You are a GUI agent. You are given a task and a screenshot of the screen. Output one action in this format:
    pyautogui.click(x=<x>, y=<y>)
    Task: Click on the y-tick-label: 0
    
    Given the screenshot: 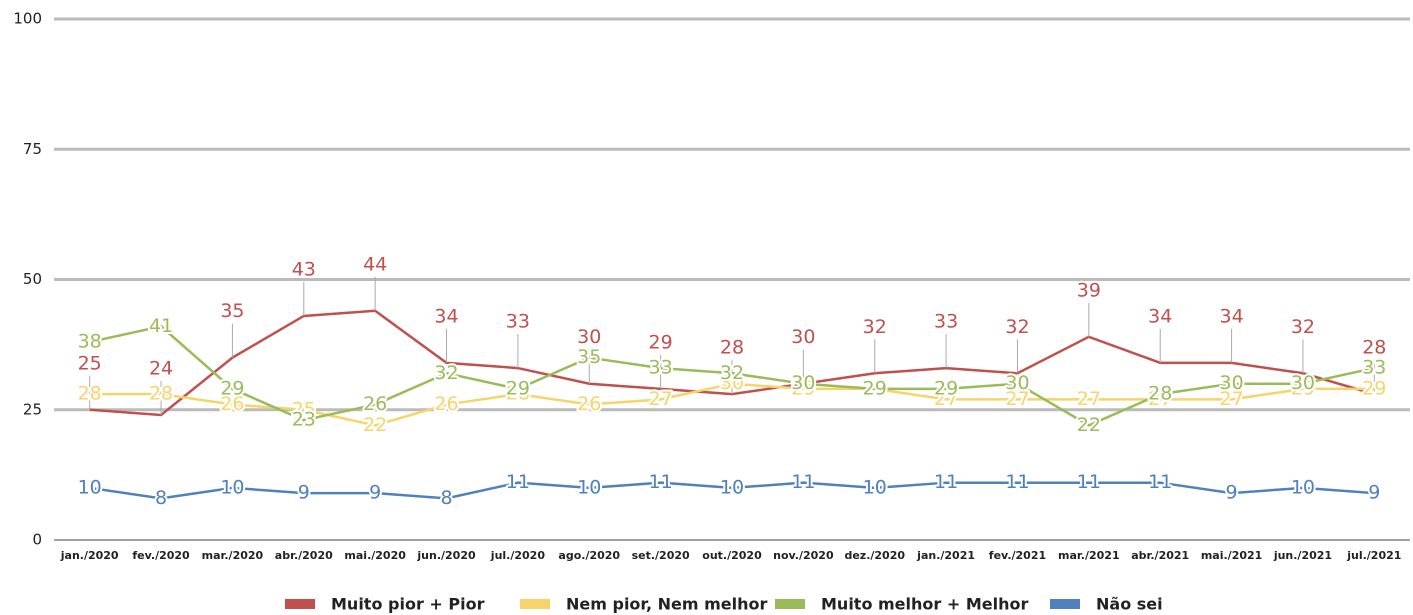 What is the action you would take?
    pyautogui.click(x=37, y=540)
    